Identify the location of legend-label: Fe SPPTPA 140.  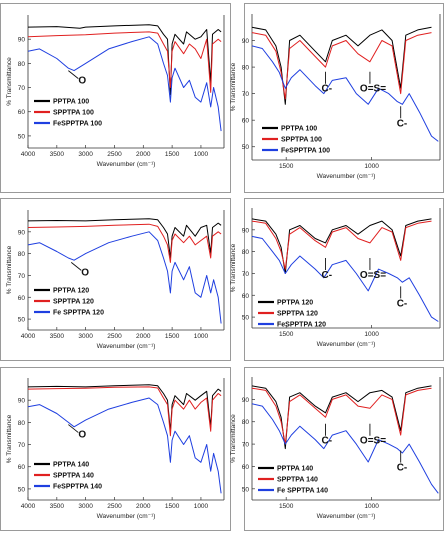
(302, 491).